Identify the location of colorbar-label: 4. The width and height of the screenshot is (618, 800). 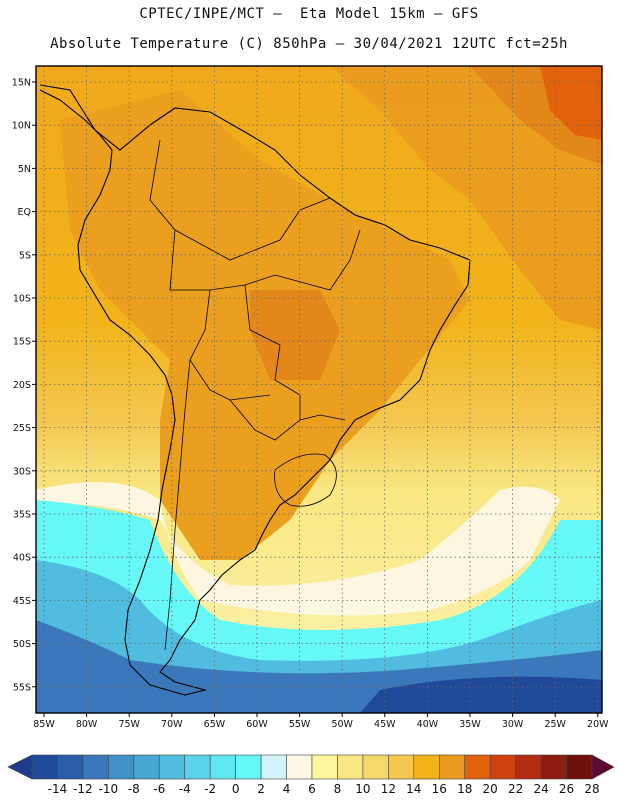
(287, 789).